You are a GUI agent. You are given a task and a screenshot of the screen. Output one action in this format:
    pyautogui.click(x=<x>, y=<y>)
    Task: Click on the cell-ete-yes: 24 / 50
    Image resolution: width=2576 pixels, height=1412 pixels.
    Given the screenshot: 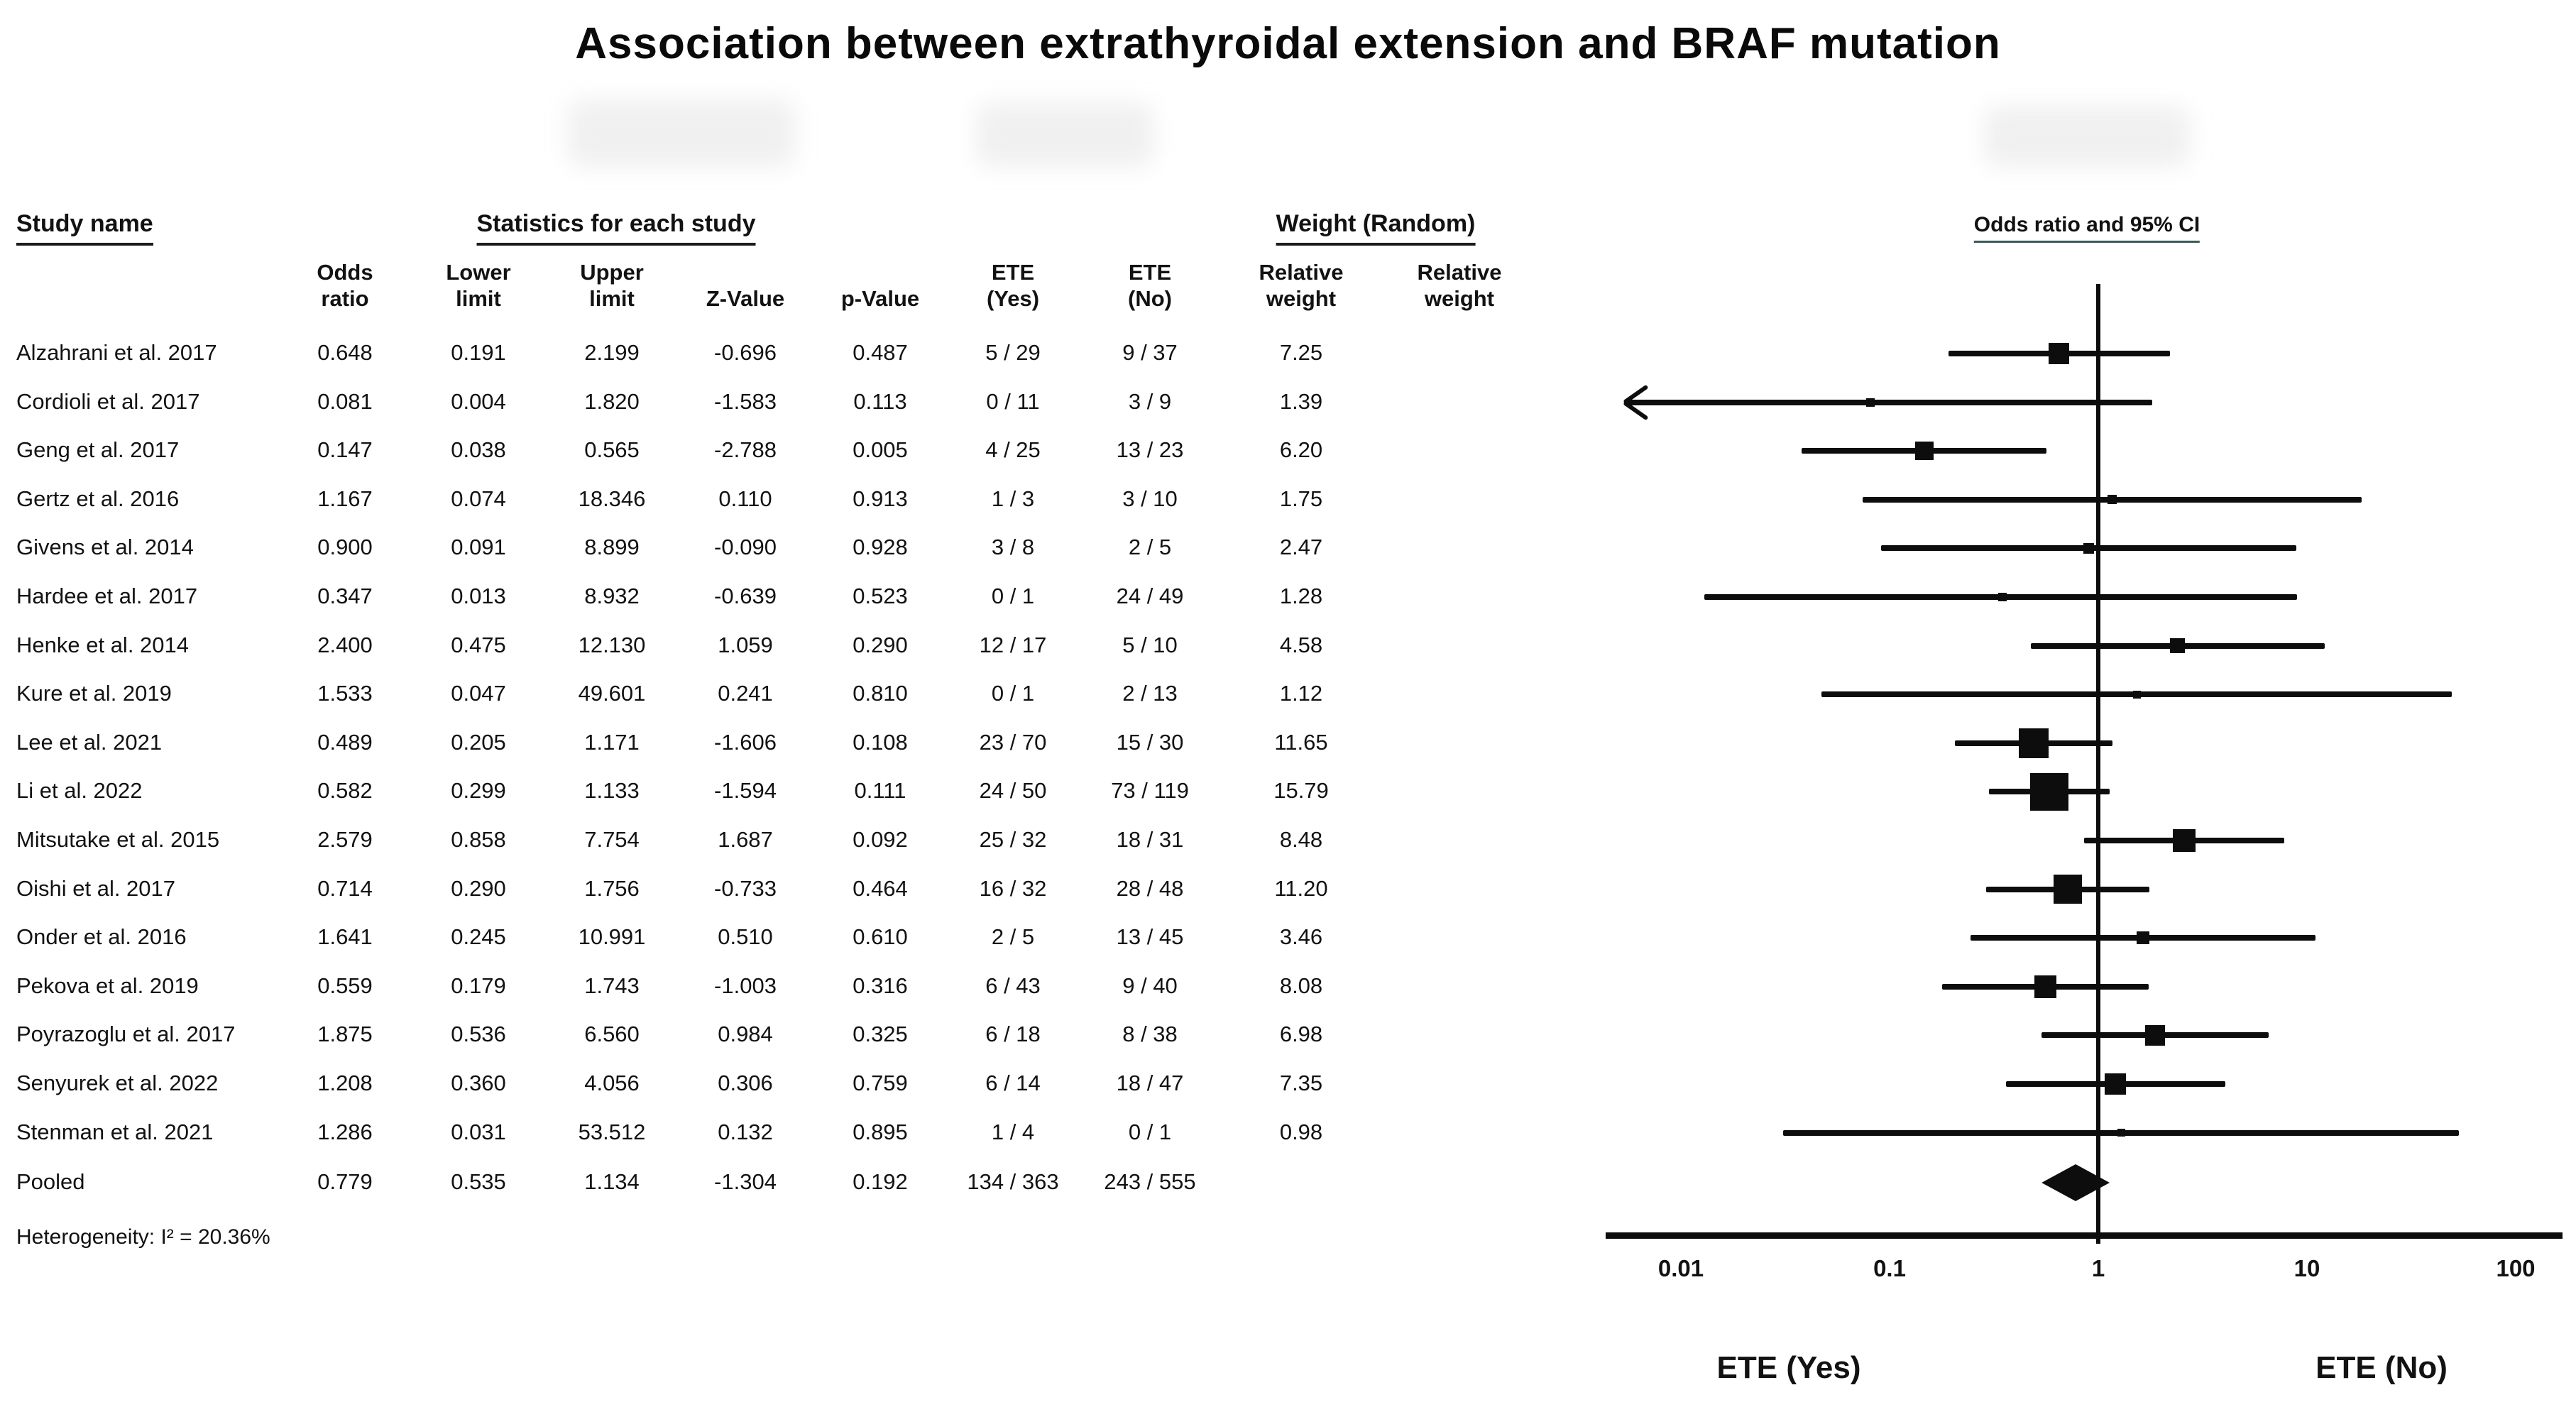 What is the action you would take?
    pyautogui.click(x=1013, y=791)
    